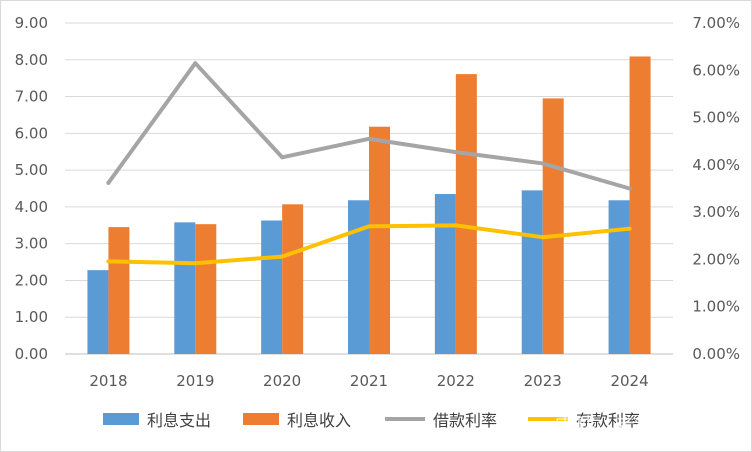 The width and height of the screenshot is (752, 452). Describe the element at coordinates (31, 60) in the screenshot. I see `y-left-tick-label: 8.00` at that location.